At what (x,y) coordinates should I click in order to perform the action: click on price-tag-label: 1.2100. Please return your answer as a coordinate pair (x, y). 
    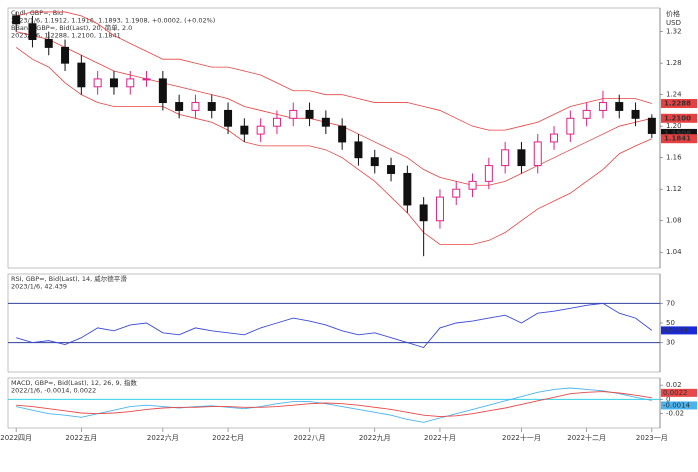
    Looking at the image, I should click on (677, 118).